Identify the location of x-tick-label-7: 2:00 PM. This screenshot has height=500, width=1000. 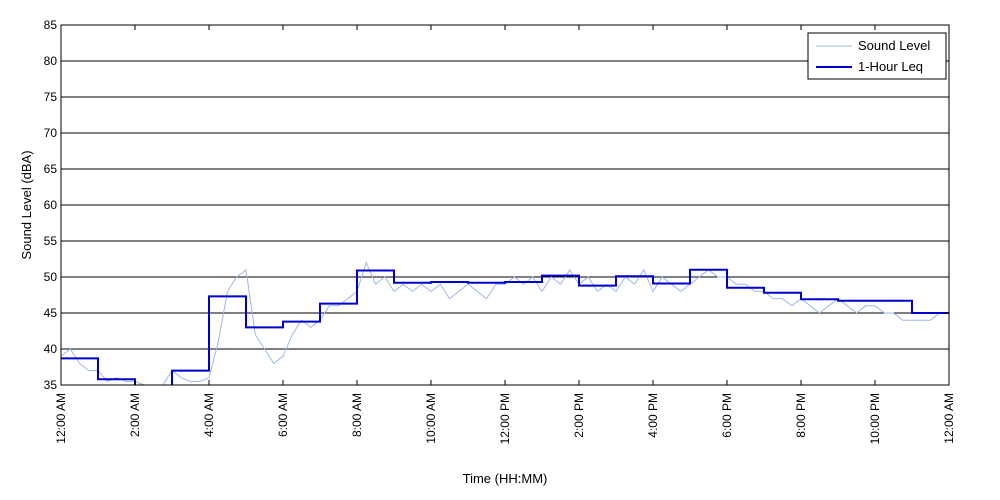
(579, 415).